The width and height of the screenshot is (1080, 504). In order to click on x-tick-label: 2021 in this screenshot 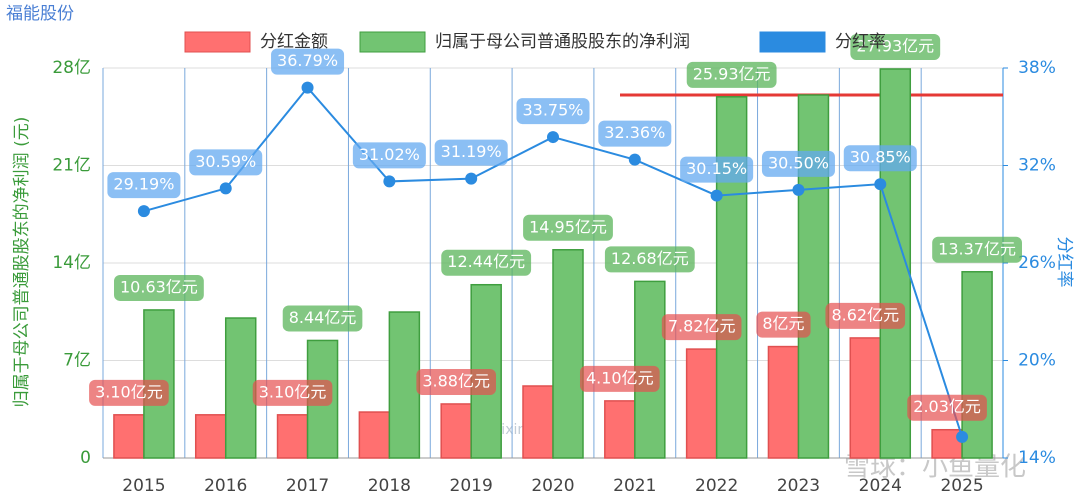, I will do `click(634, 486)`.